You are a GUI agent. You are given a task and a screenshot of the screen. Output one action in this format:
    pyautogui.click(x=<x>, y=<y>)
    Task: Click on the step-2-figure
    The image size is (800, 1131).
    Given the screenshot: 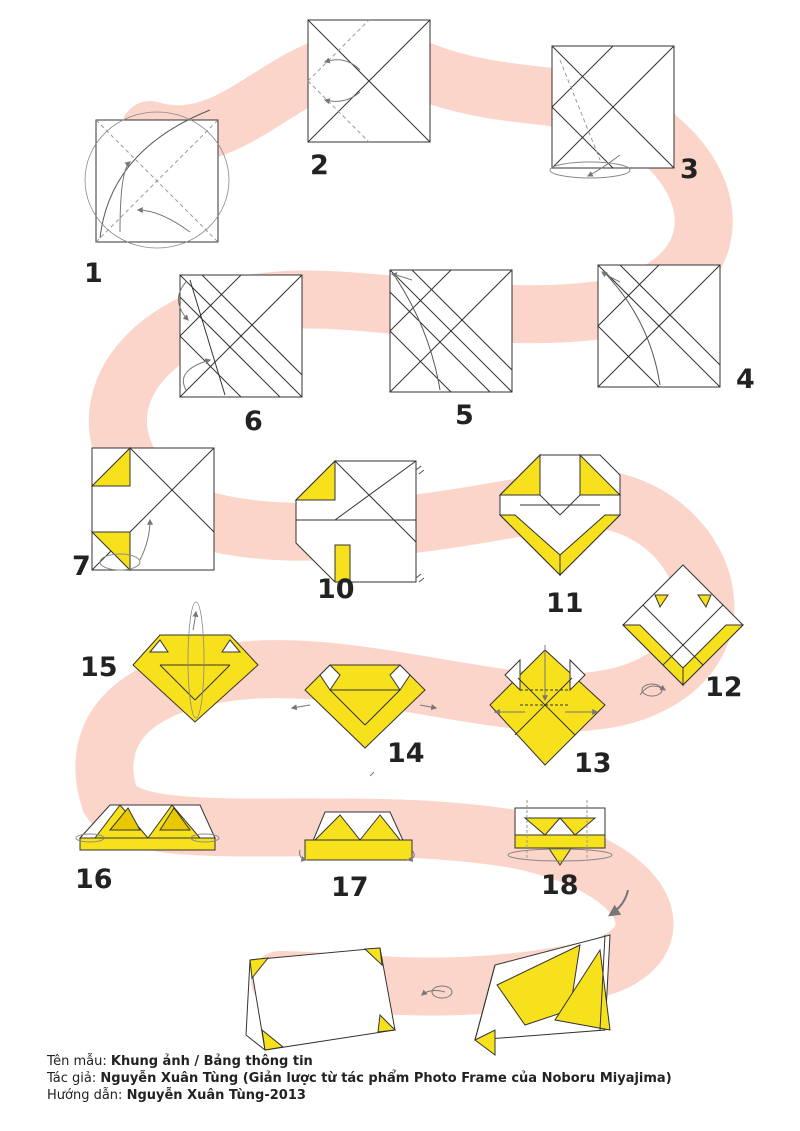 What is the action you would take?
    pyautogui.click(x=369, y=81)
    